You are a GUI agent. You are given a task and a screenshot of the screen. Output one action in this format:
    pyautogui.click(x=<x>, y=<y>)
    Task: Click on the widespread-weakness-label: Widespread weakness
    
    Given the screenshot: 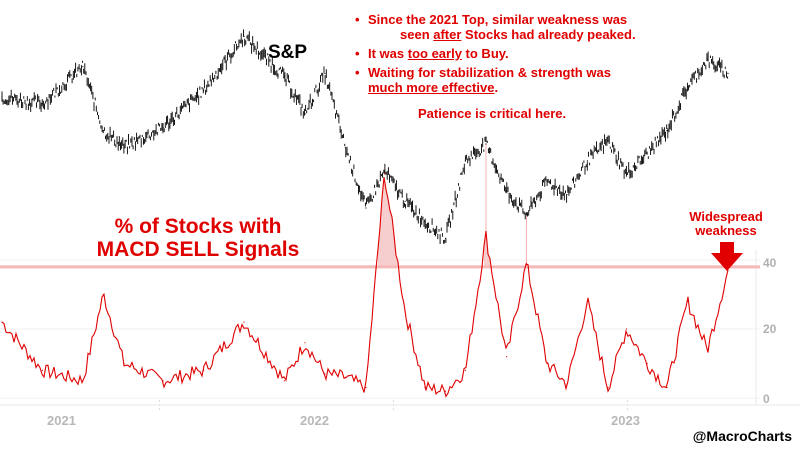 What is the action you would take?
    pyautogui.click(x=726, y=224)
    